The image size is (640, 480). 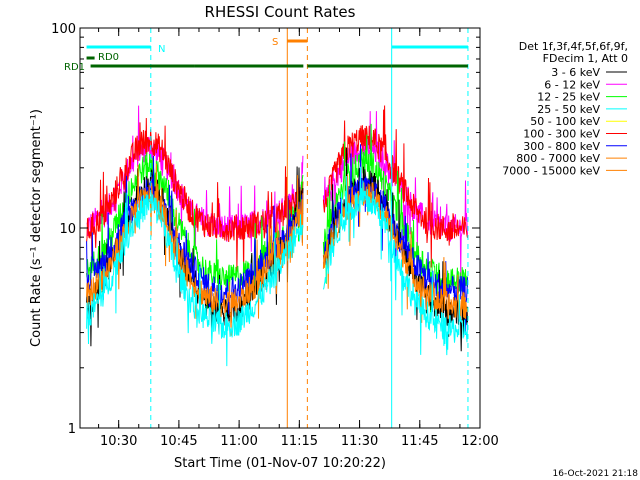 I want to click on x-tick-label-1: 10:30, so click(x=118, y=441).